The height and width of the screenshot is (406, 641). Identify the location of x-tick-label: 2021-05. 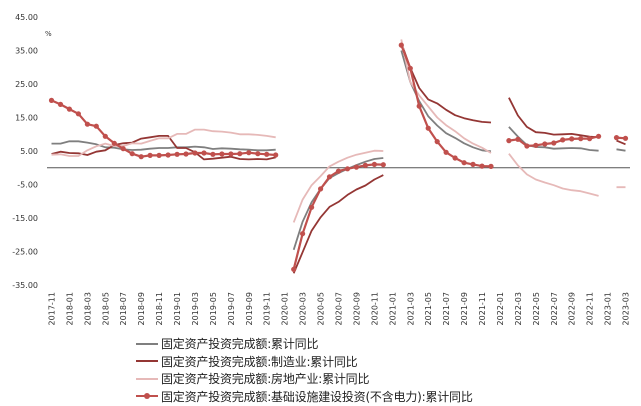
(428, 308).